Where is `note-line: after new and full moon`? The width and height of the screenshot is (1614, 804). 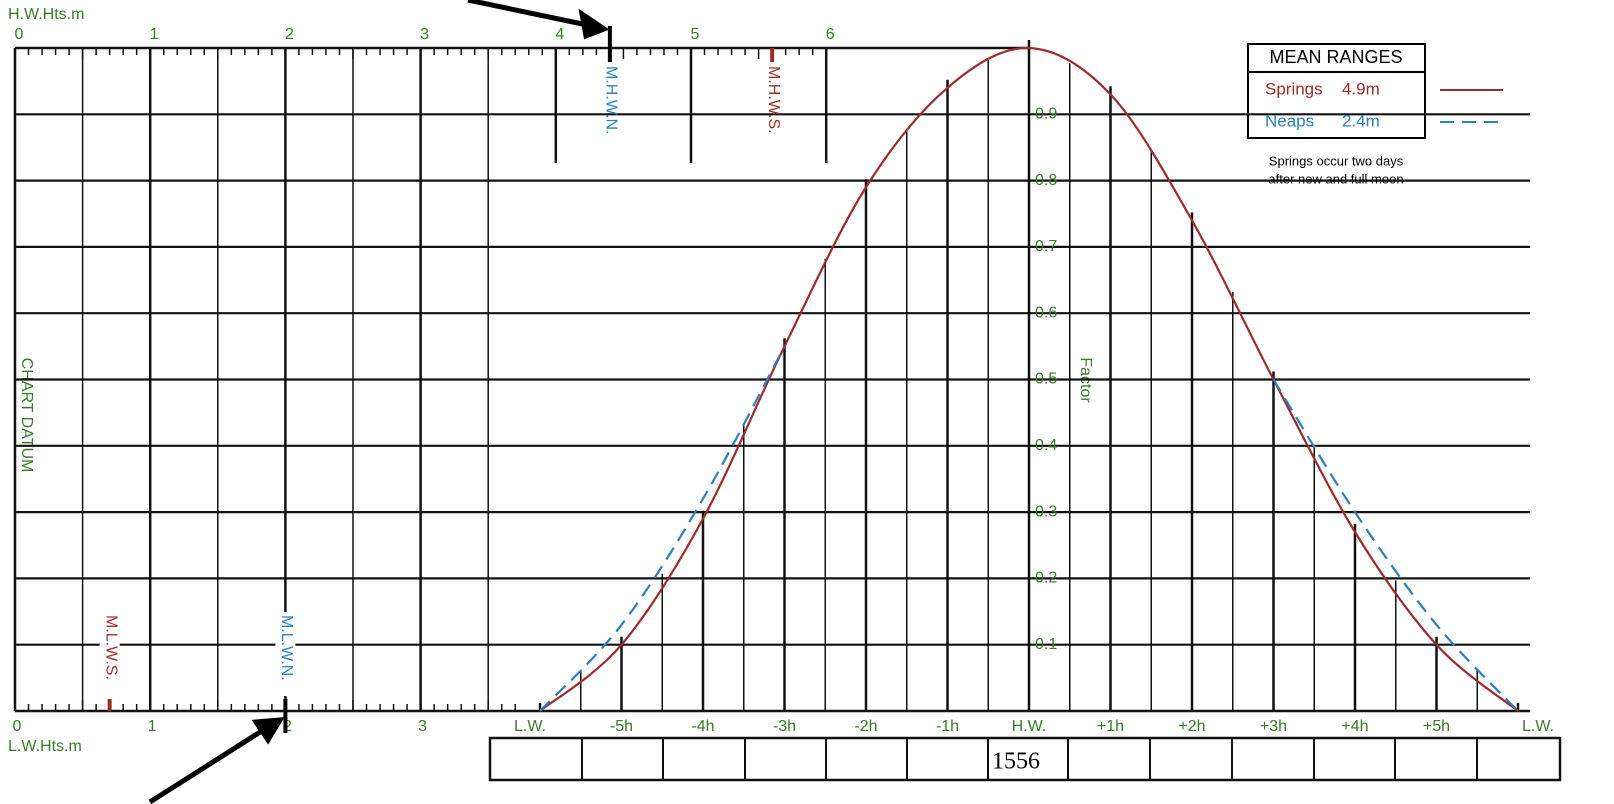 note-line: after new and full moon is located at coordinates (1335, 178).